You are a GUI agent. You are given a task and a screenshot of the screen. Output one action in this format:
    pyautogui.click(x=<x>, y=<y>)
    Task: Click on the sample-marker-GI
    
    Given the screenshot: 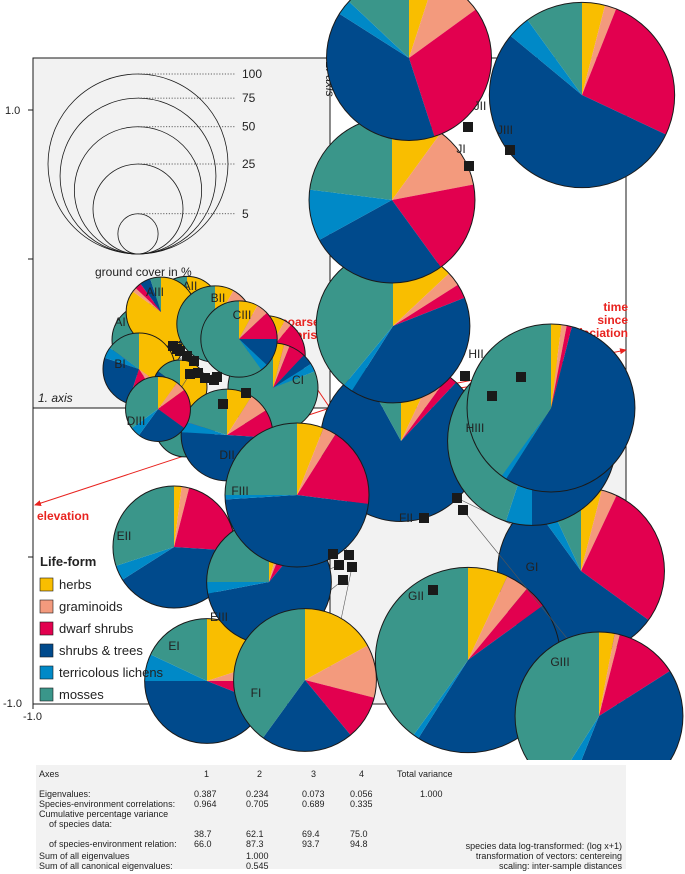 What is the action you would take?
    pyautogui.click(x=457, y=498)
    